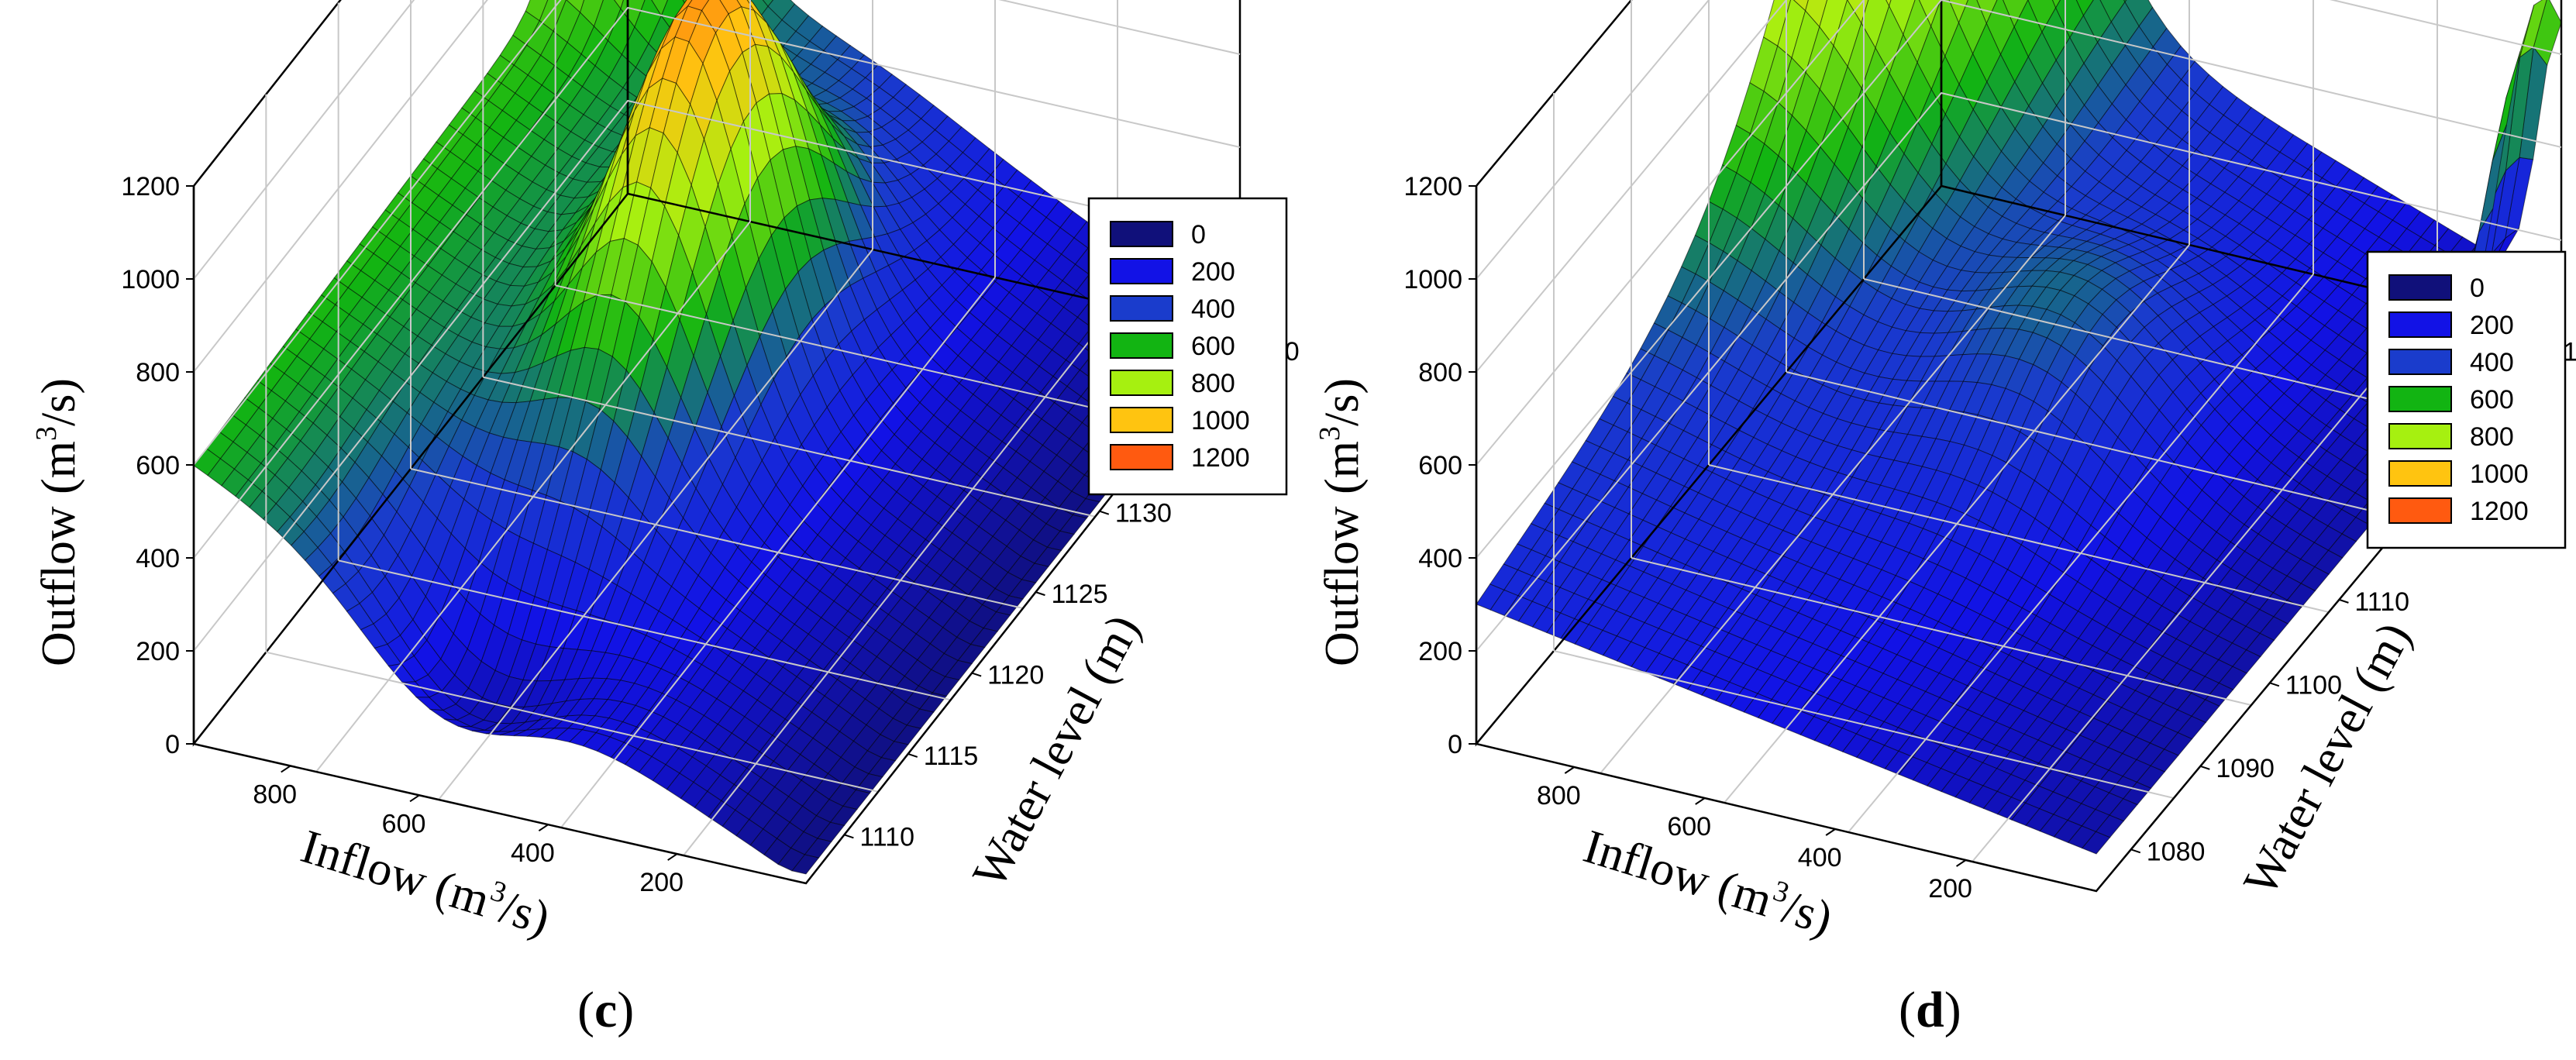 This screenshot has height=1060, width=2576. What do you see at coordinates (1950, 889) in the screenshot?
I see `d-x-tick-label: 200` at bounding box center [1950, 889].